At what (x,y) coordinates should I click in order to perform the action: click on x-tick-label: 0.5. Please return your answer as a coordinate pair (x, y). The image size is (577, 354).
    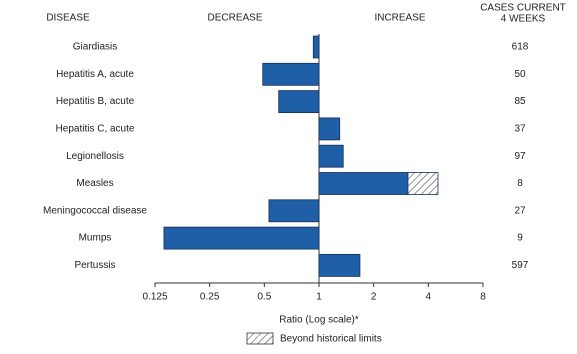
    Looking at the image, I should click on (264, 297).